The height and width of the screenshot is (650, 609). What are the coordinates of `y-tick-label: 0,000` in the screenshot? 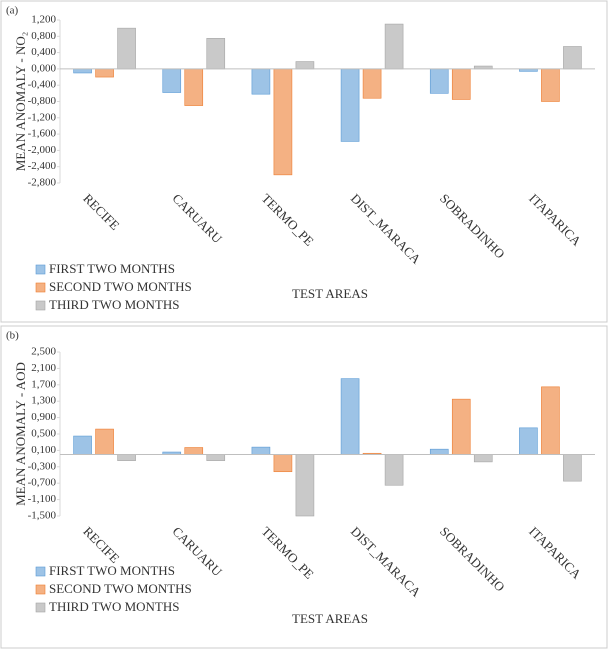 It's located at (43, 68).